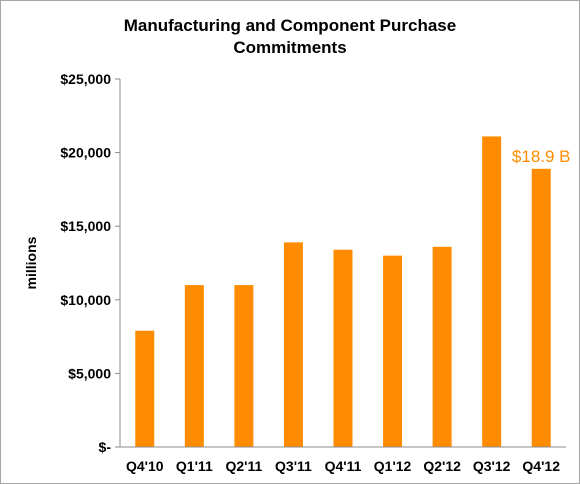 The width and height of the screenshot is (580, 484). What do you see at coordinates (194, 466) in the screenshot?
I see `x-tick-label: Q1'11` at bounding box center [194, 466].